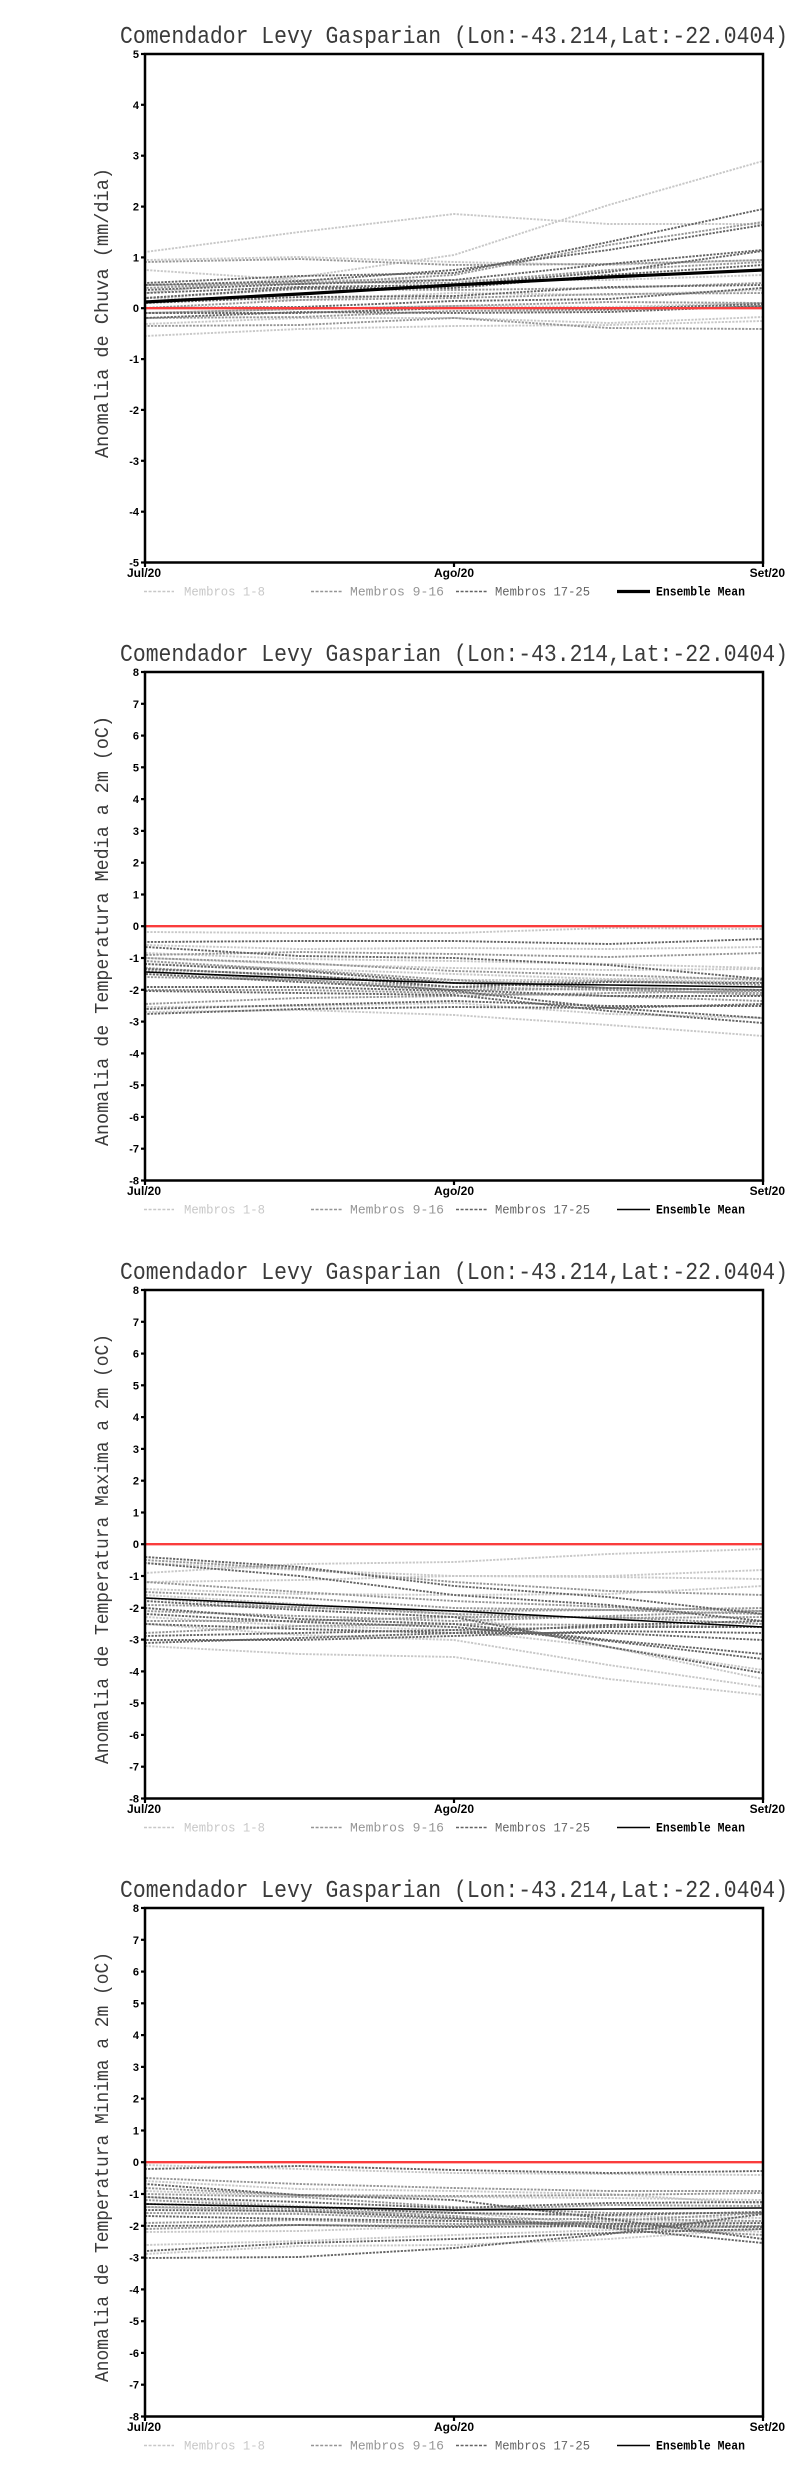  I want to click on svg-text:Anomalia de Temperatura Maxima: Anomalia de Temperatura Maxima a 2m (oC), so click(103, 1549).